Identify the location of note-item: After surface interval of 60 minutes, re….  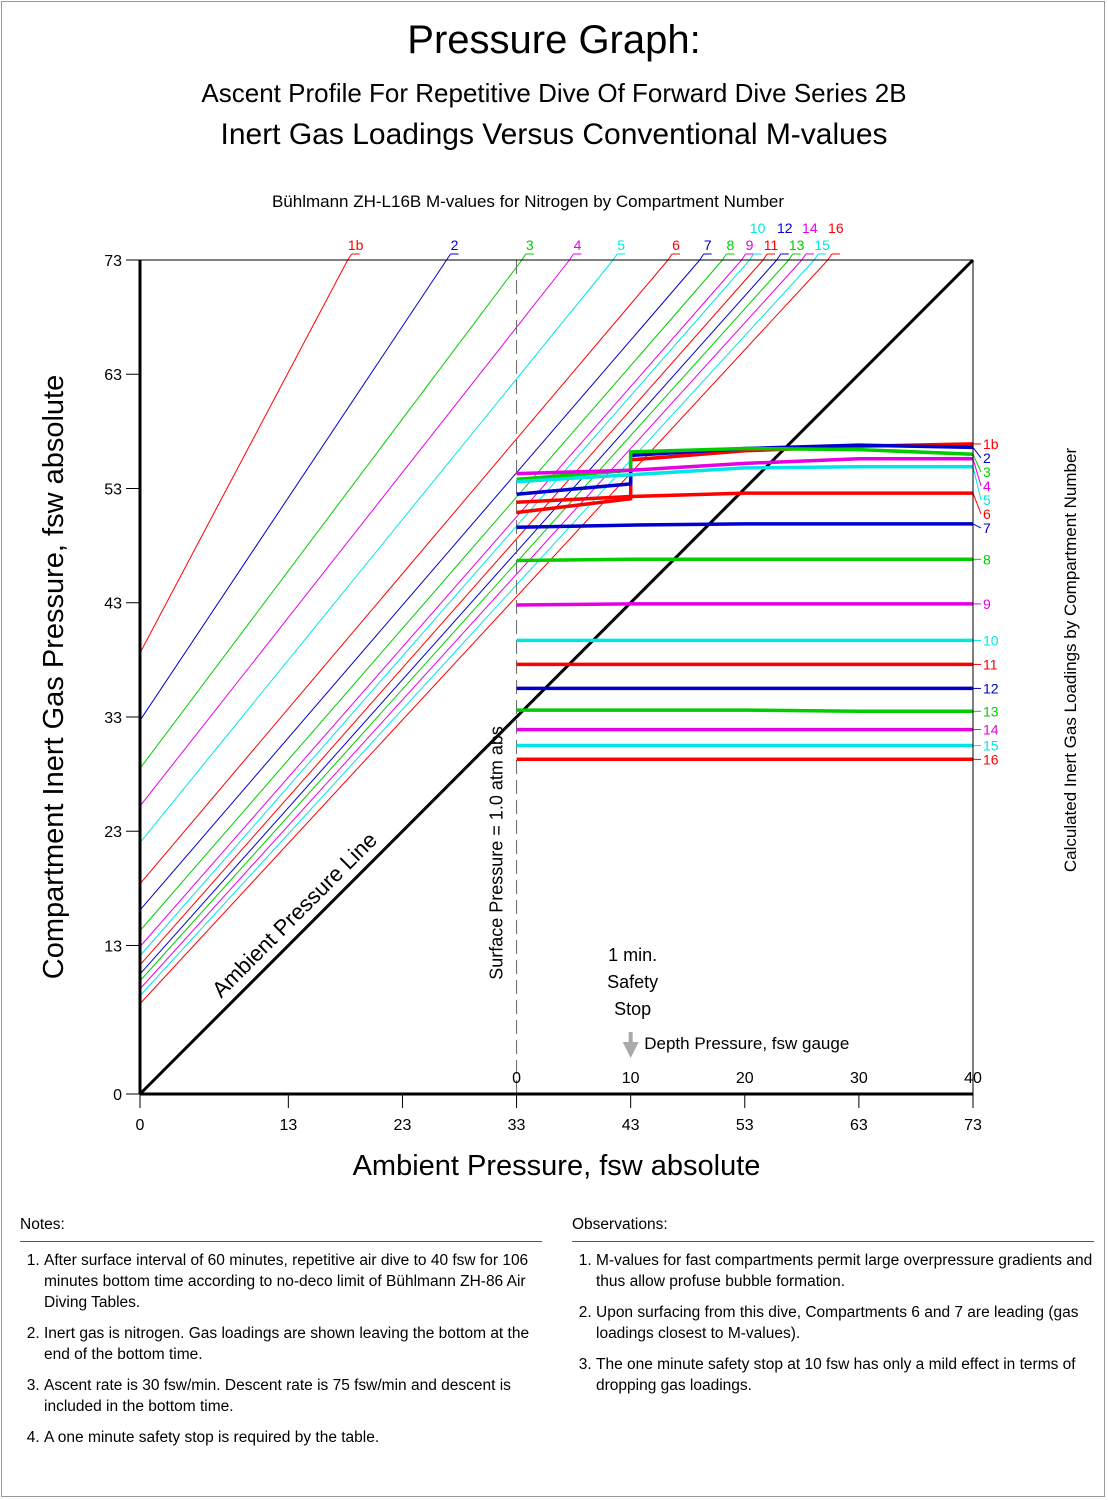
(293, 1281).